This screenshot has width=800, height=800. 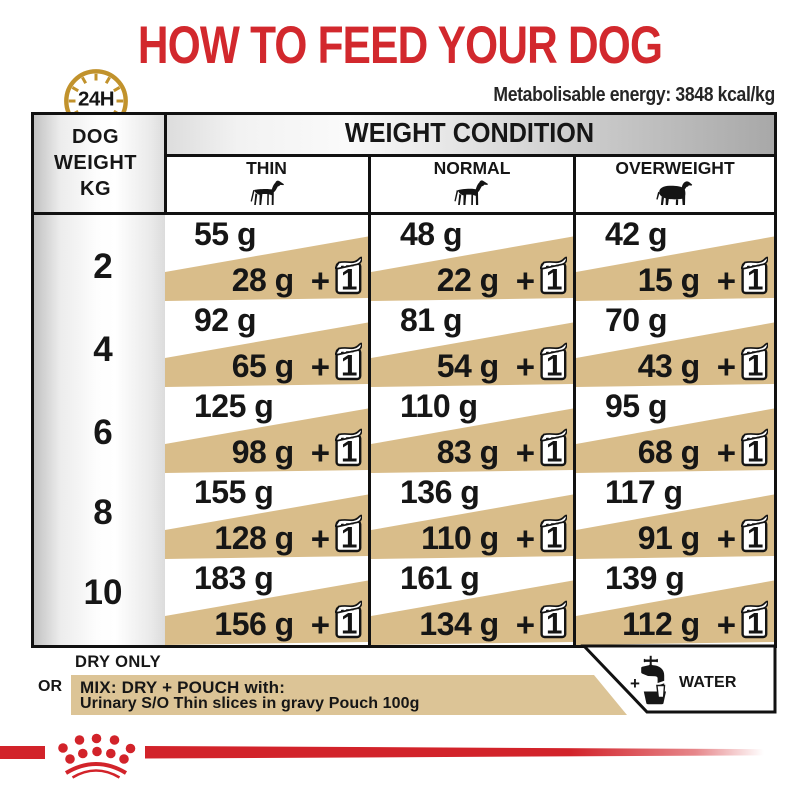 What do you see at coordinates (96, 99) in the screenshot?
I see `svg-text: 24H` at bounding box center [96, 99].